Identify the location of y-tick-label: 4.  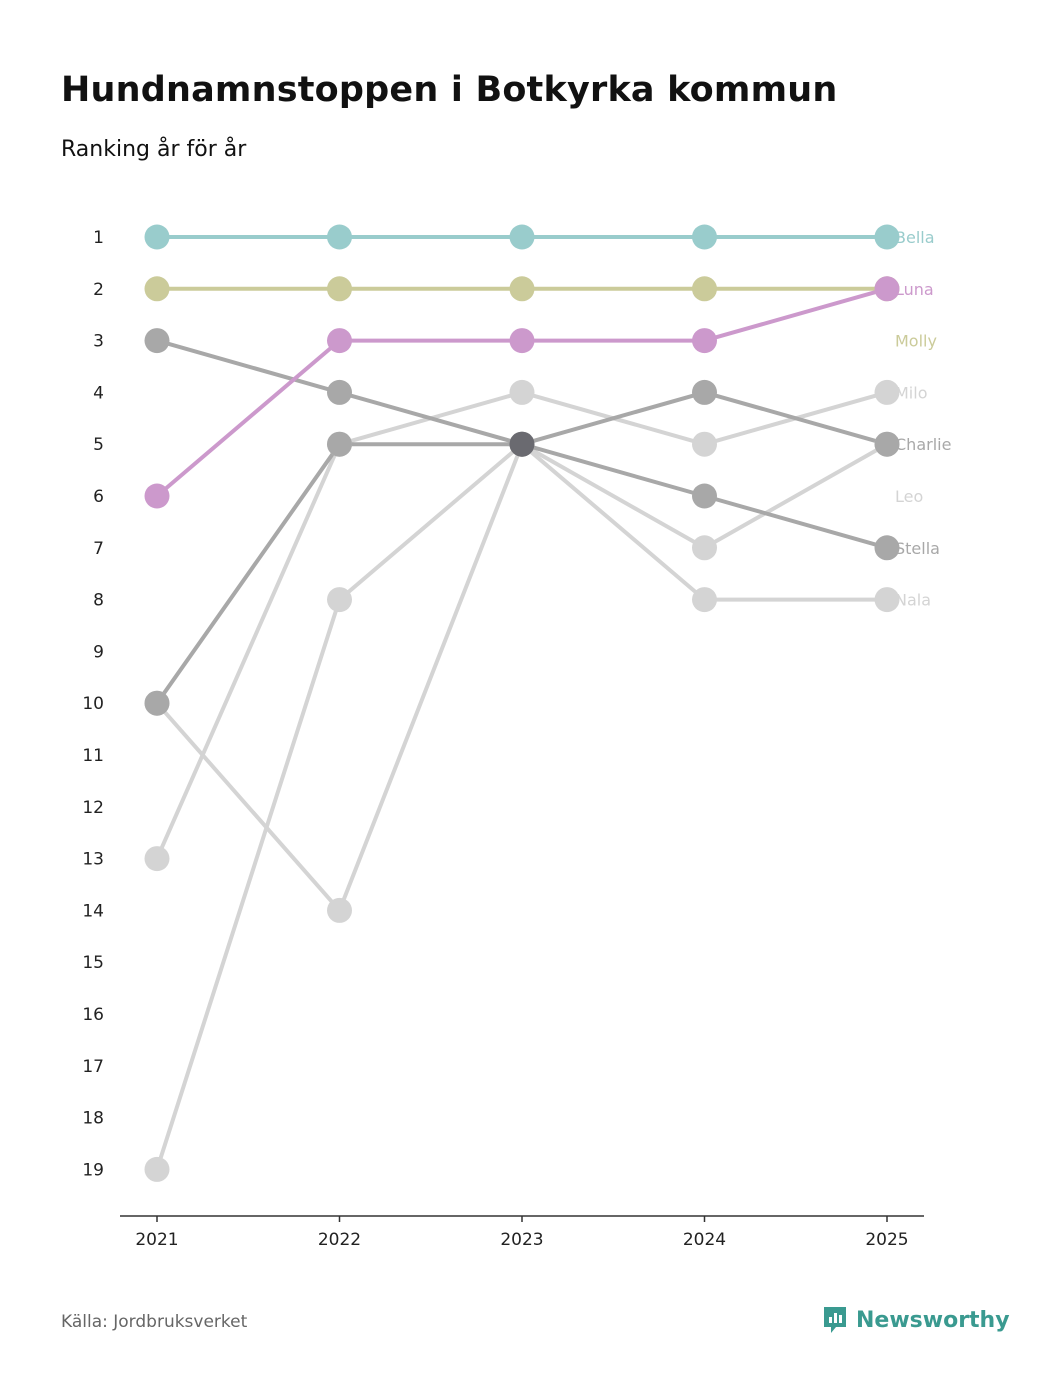
(98, 393).